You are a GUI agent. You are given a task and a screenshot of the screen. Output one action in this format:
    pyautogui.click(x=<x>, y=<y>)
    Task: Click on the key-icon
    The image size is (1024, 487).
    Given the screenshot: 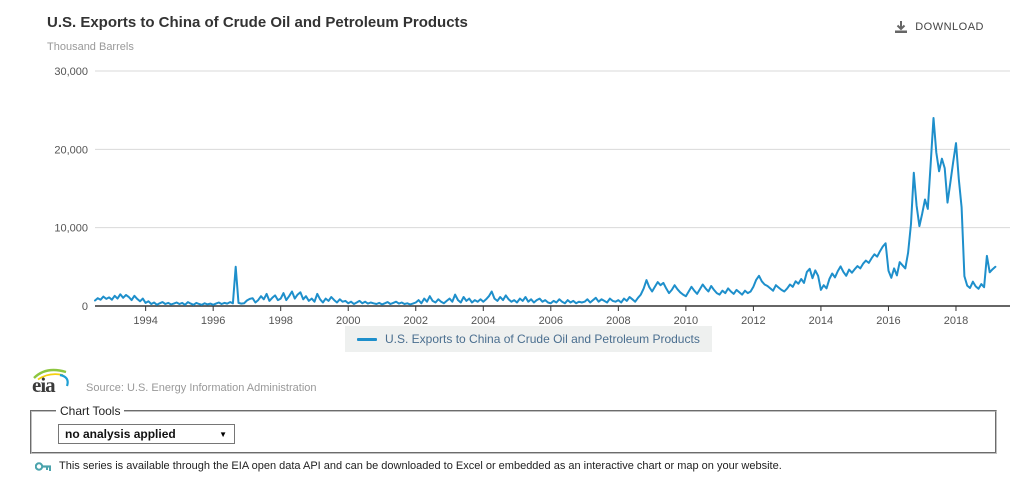 What is the action you would take?
    pyautogui.click(x=43, y=466)
    